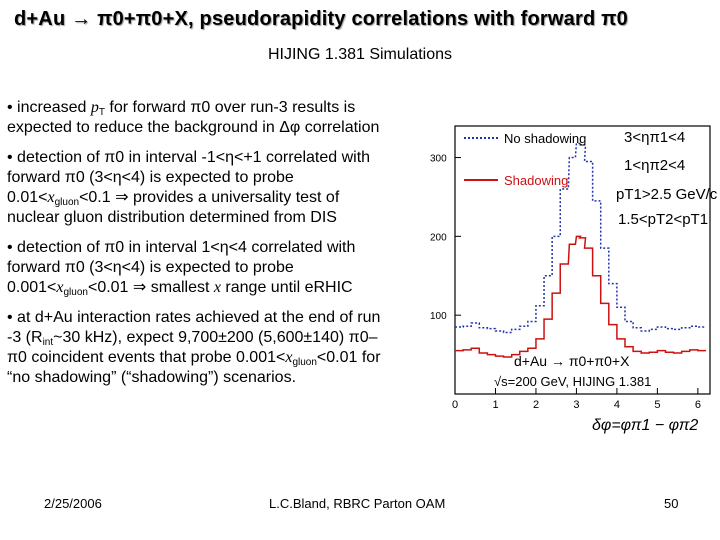 This screenshot has width=720, height=540. Describe the element at coordinates (348, 357) in the screenshot. I see `bullet-4-line-3b: <0.01 for` at that location.